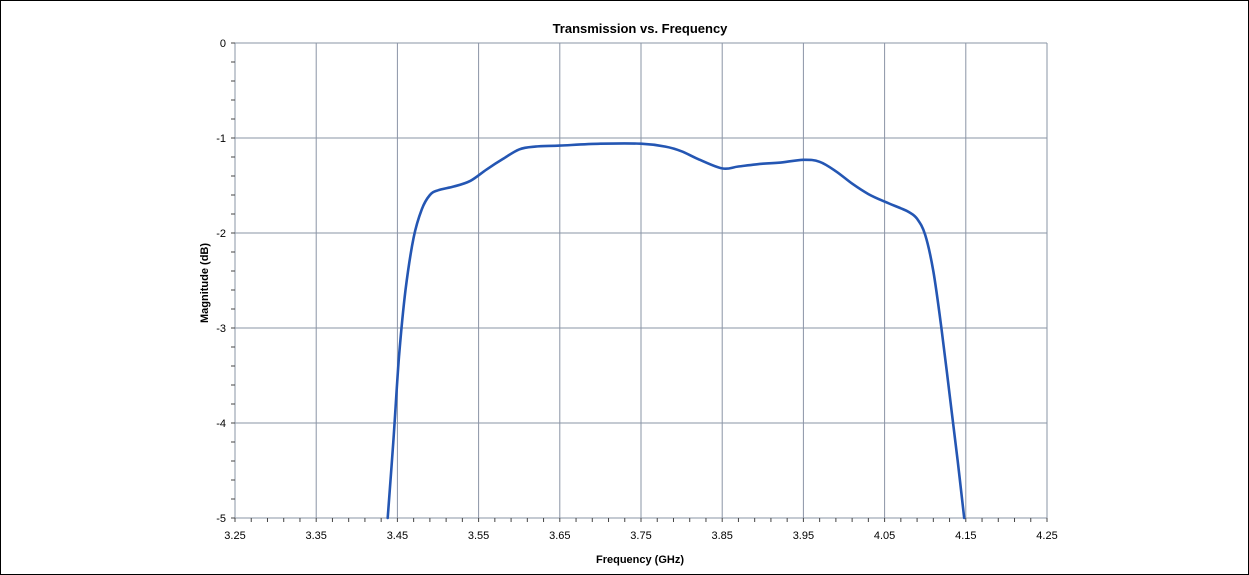  Describe the element at coordinates (221, 329) in the screenshot. I see `y-tick-label: -3` at that location.